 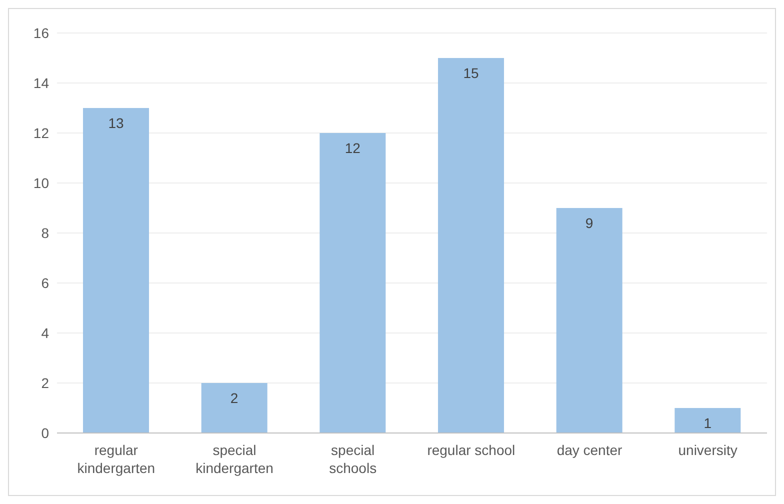 I want to click on data-label: 1, so click(x=708, y=422).